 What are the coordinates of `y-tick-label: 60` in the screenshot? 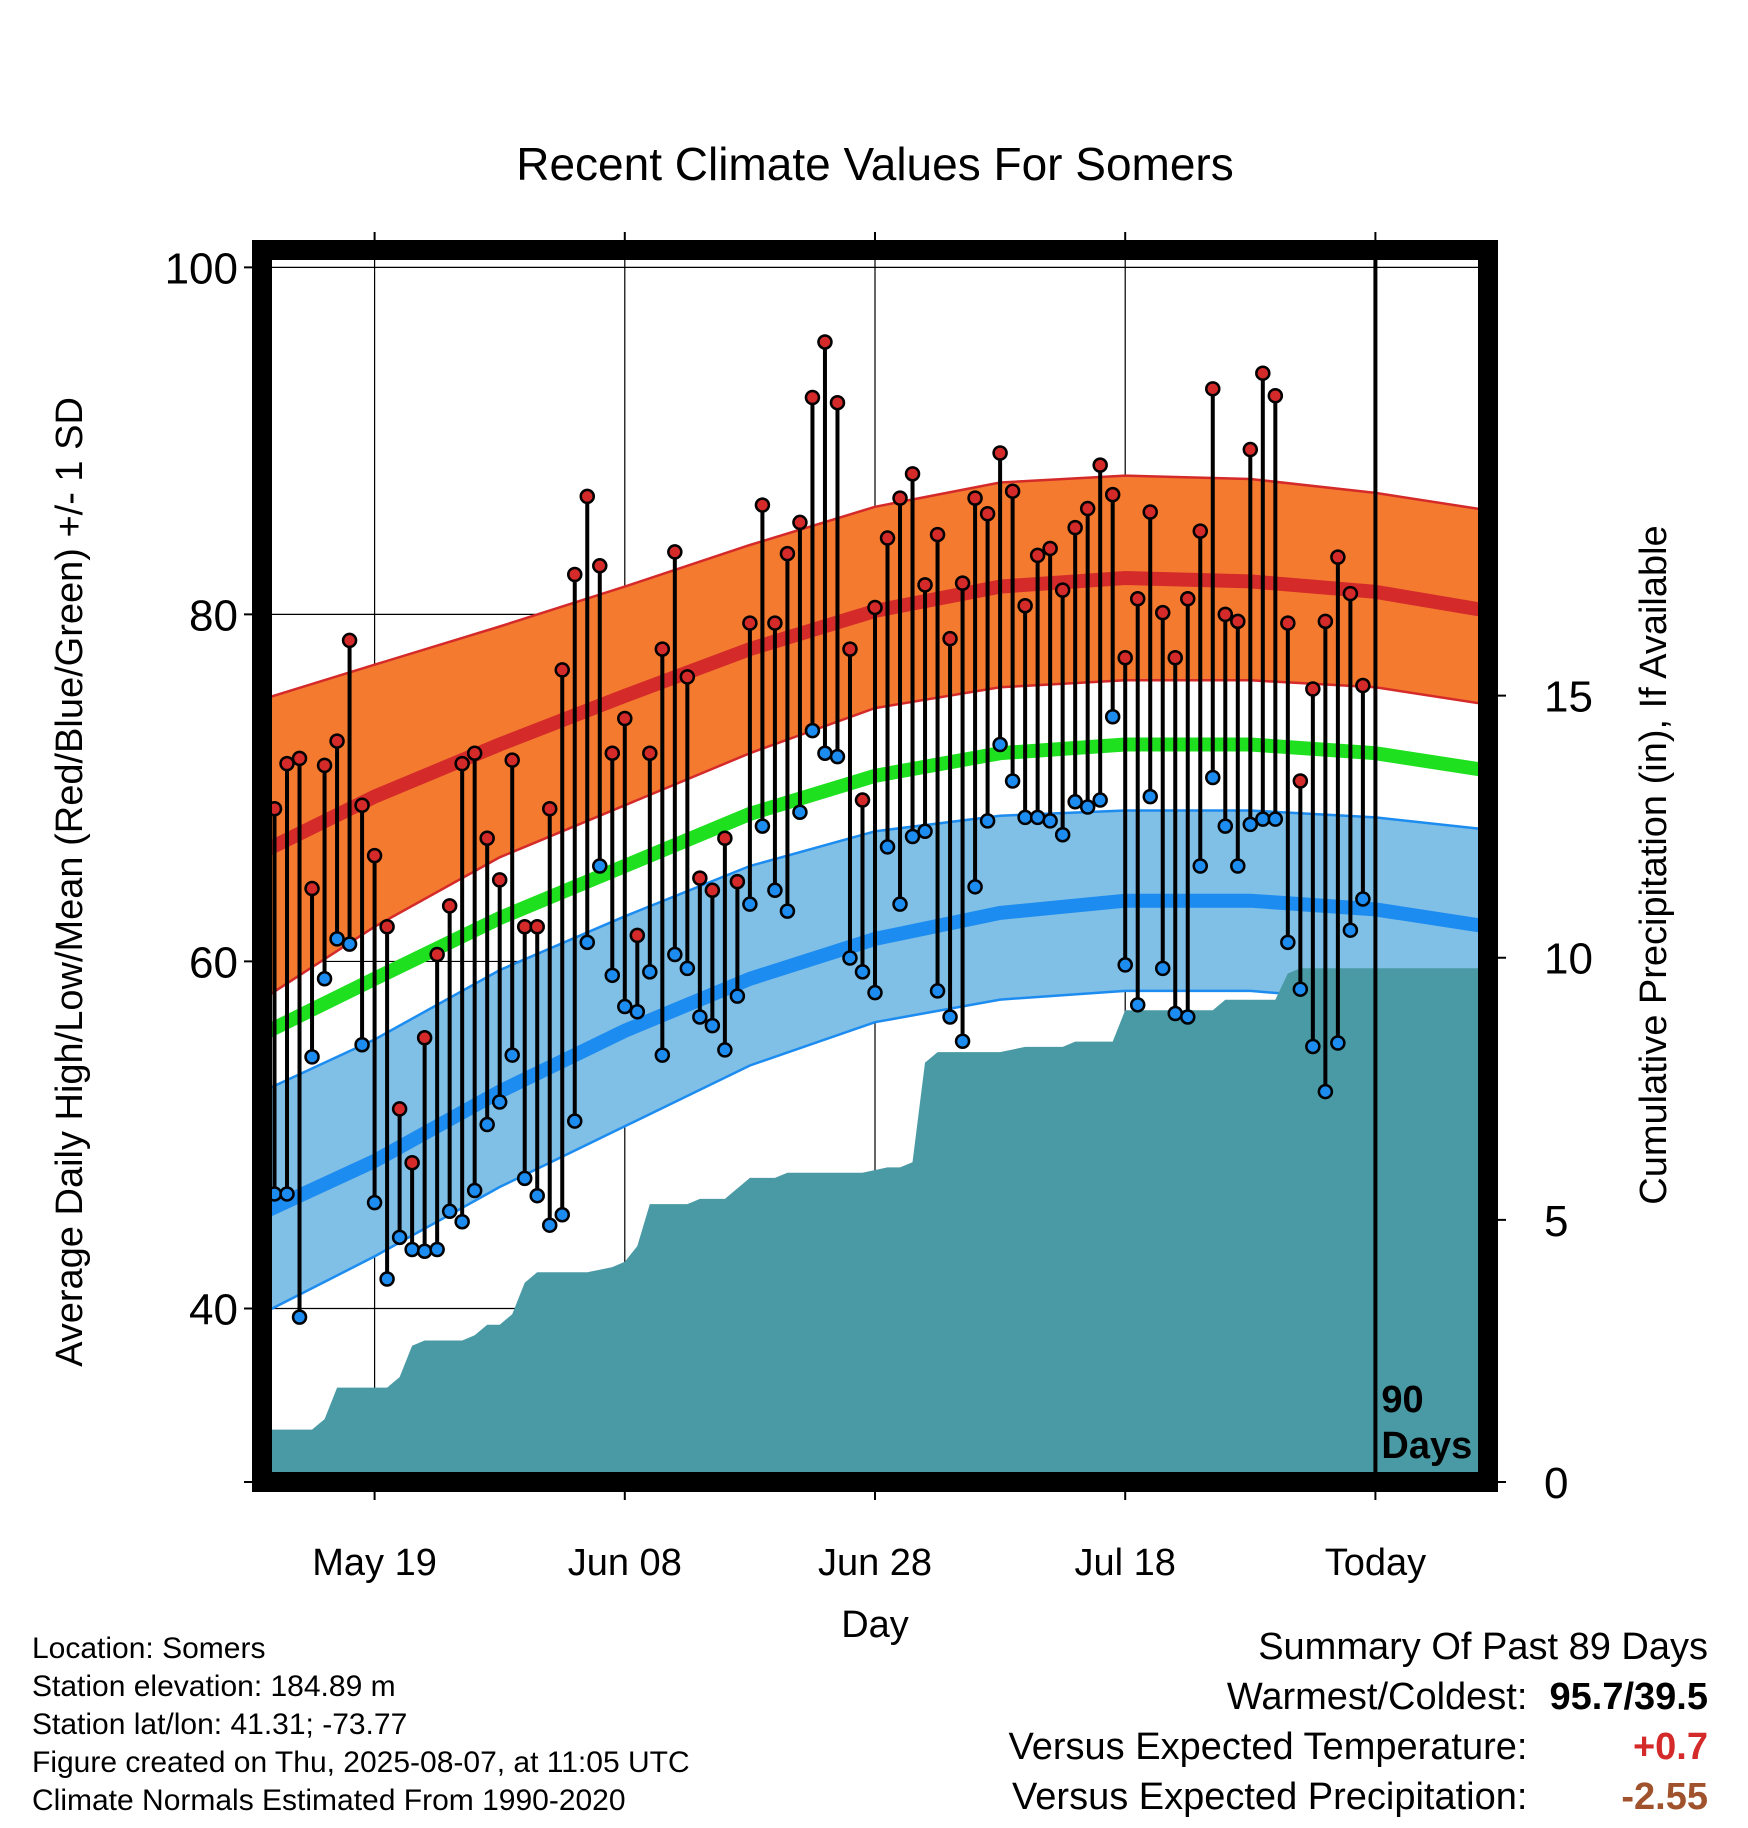 It's located at (213, 962).